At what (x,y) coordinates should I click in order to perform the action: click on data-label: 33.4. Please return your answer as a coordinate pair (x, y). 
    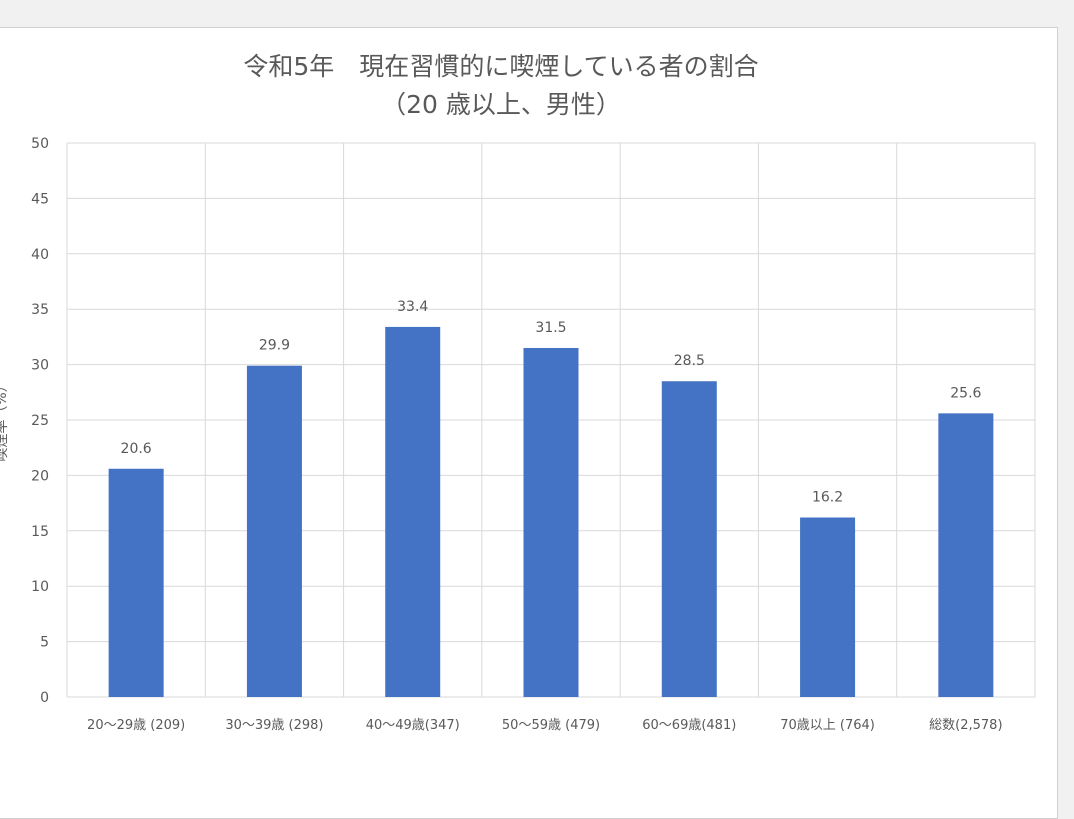
    Looking at the image, I should click on (412, 307).